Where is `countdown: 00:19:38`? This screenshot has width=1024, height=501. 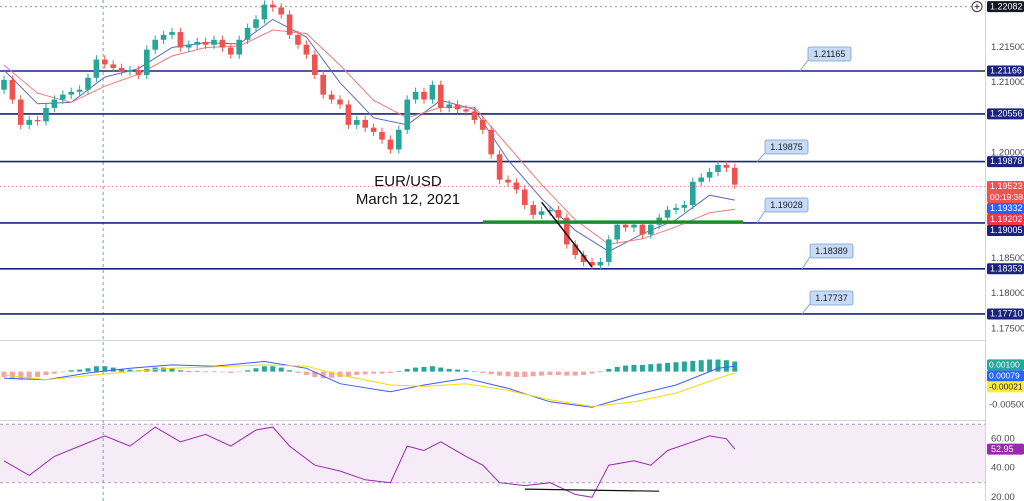 countdown: 00:19:38 is located at coordinates (1006, 197).